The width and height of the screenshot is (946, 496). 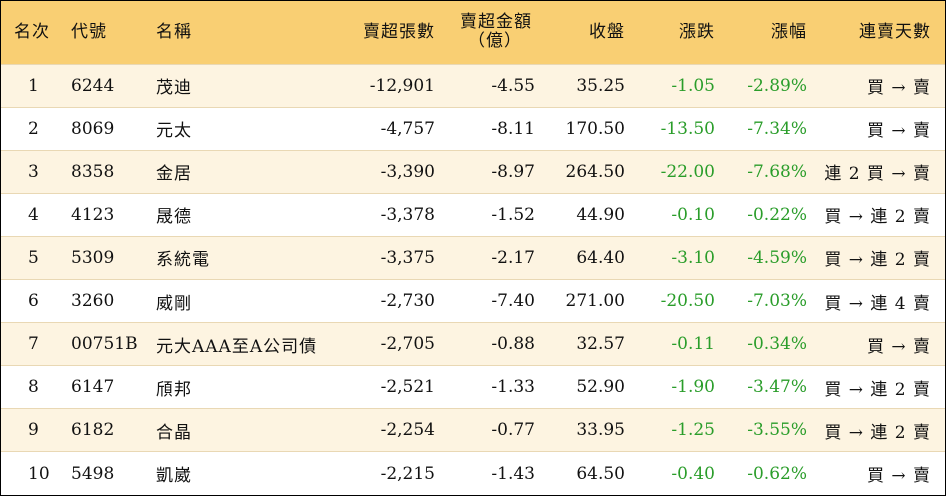 What do you see at coordinates (93, 171) in the screenshot?
I see `cell-code: 8358` at bounding box center [93, 171].